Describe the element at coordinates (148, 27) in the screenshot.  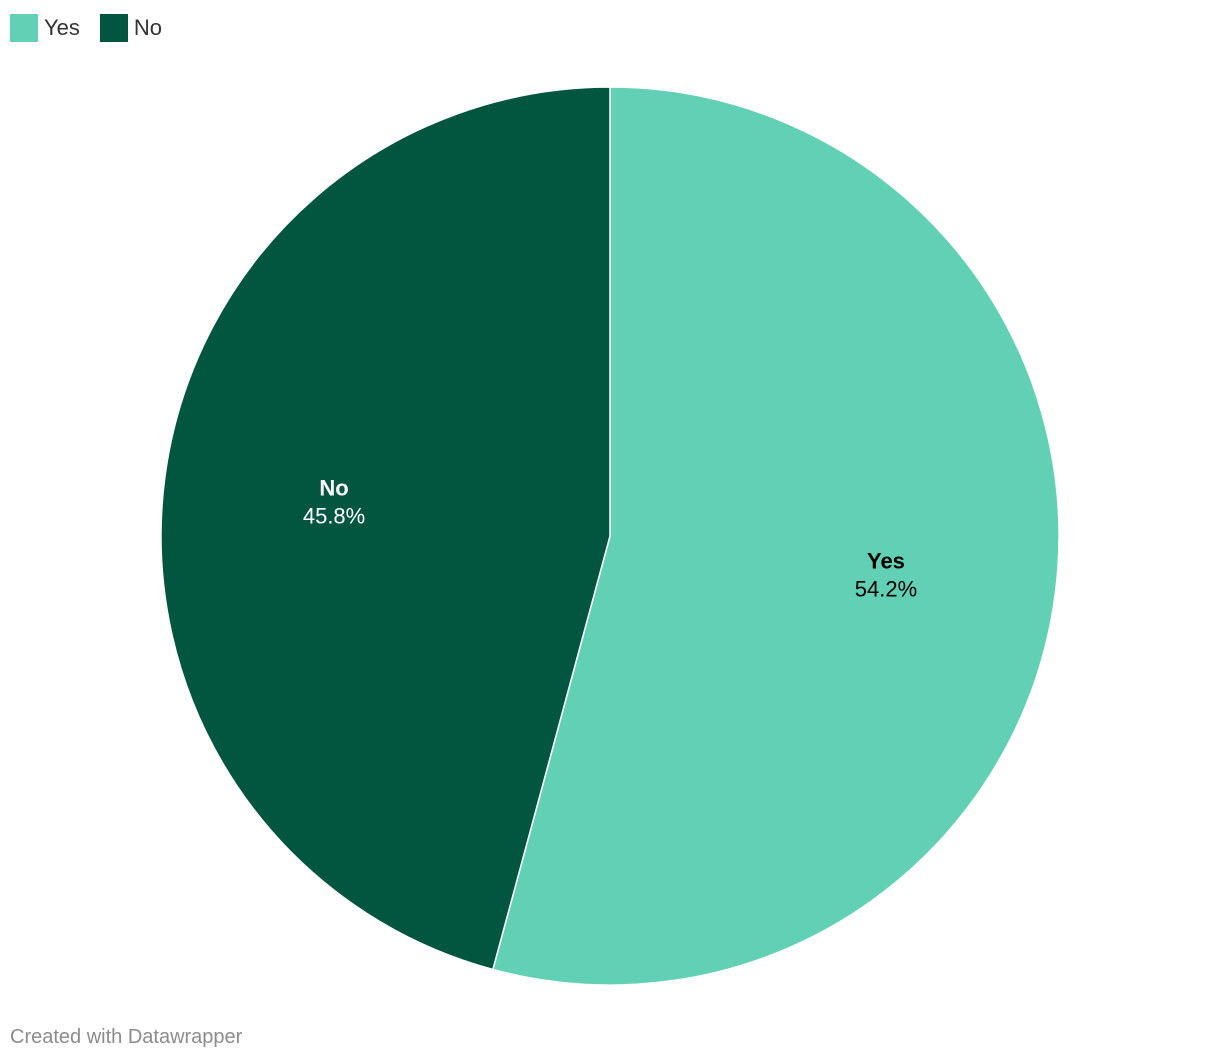
I see `legend-label-no: No` at that location.